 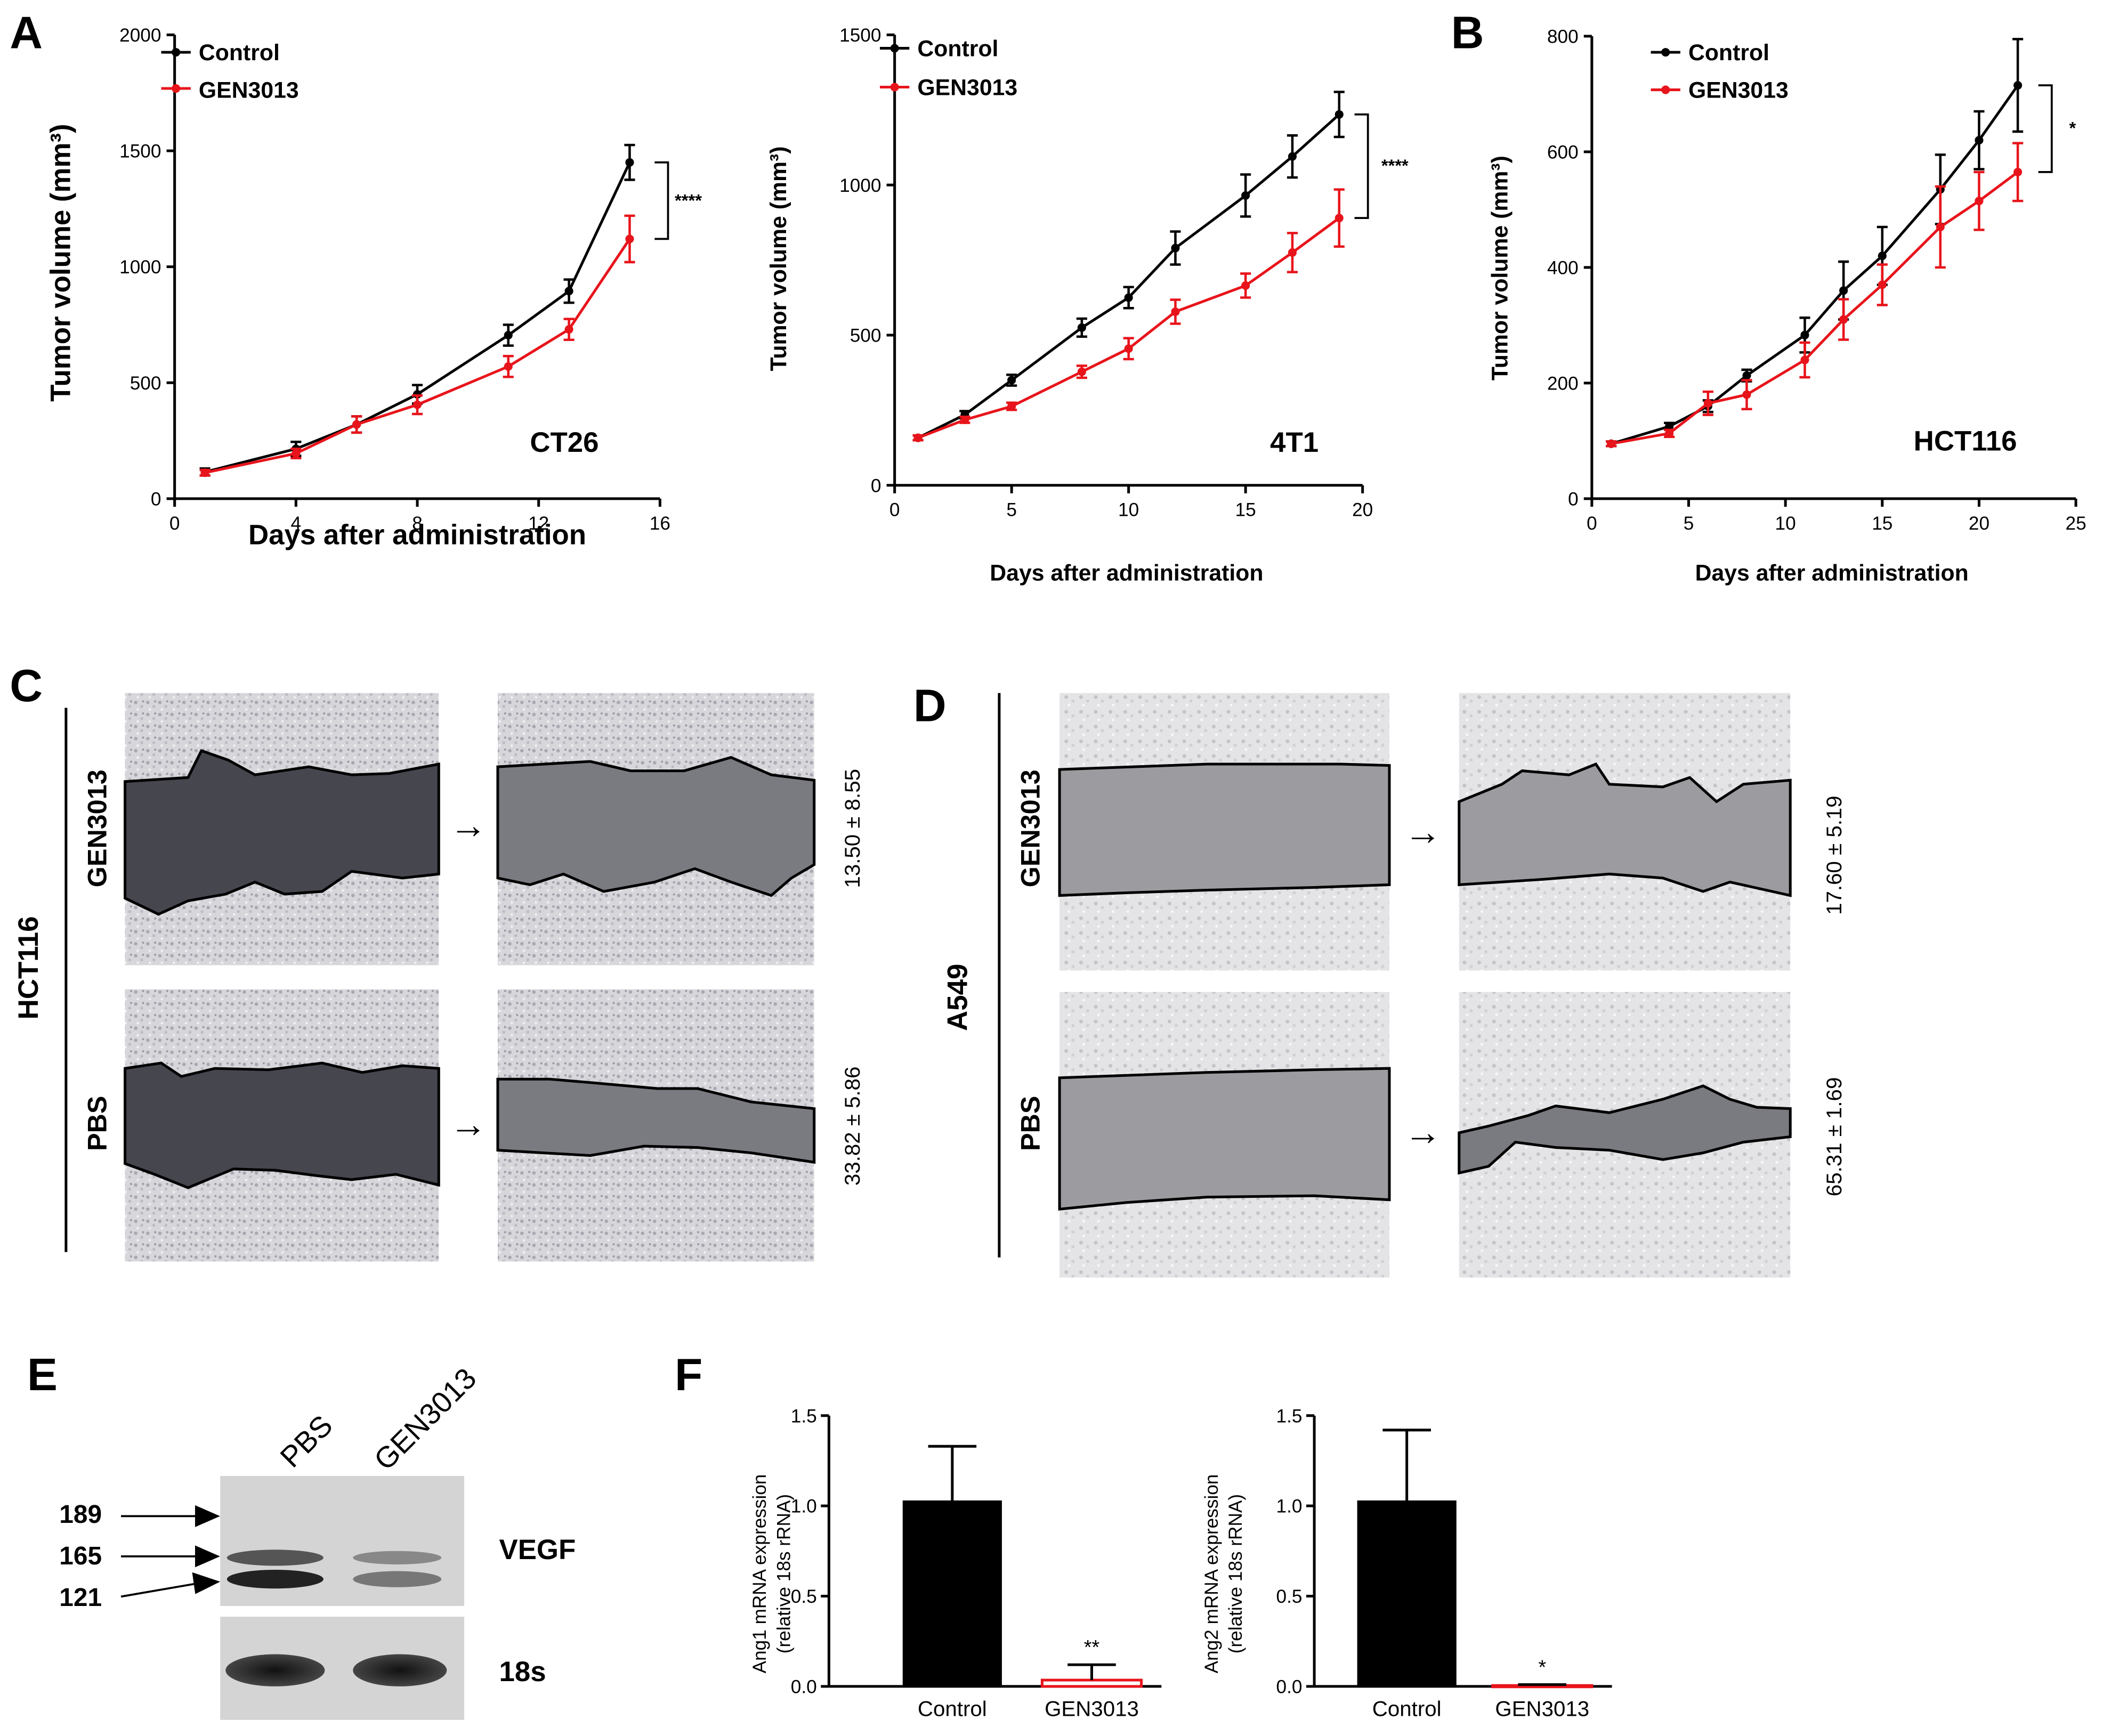 What do you see at coordinates (80, 1598) in the screenshot?
I see `marker-121: 121` at bounding box center [80, 1598].